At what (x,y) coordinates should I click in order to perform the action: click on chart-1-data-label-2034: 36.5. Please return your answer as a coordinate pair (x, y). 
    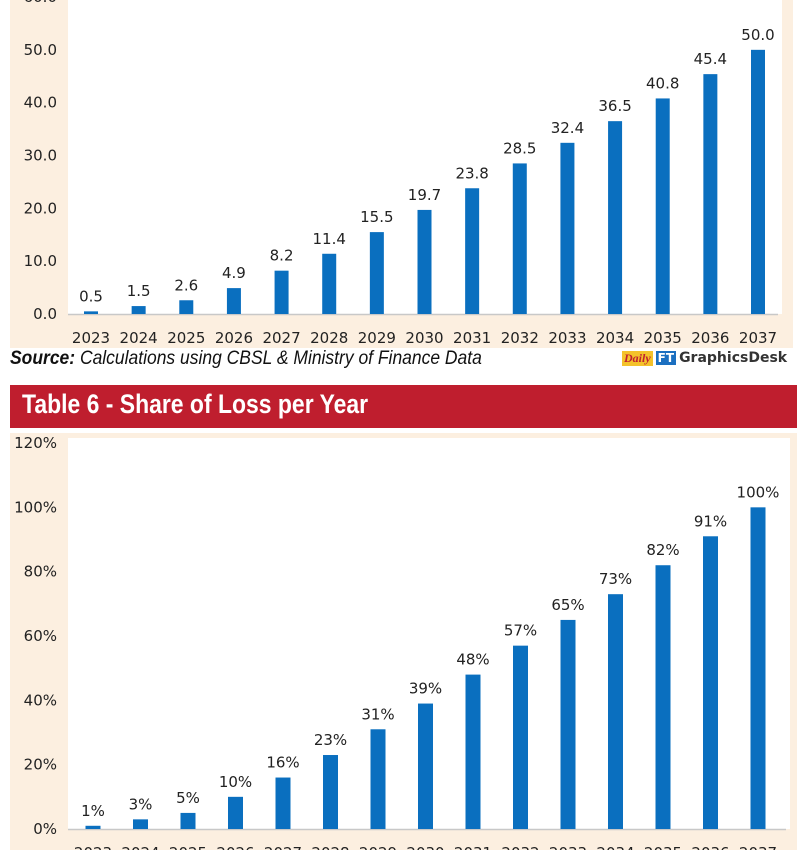
    Looking at the image, I should click on (614, 106).